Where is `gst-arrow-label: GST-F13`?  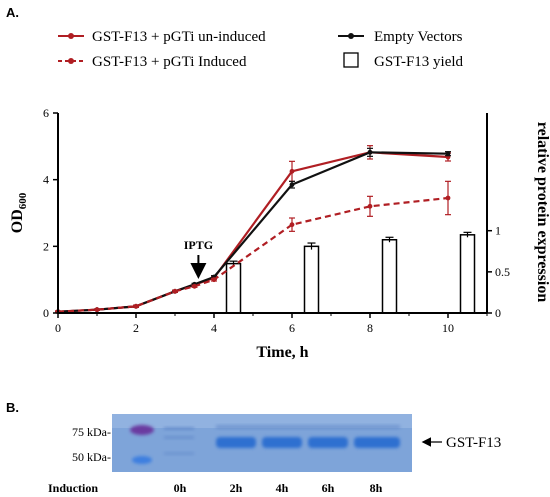 gst-arrow-label: GST-F13 is located at coordinates (473, 443).